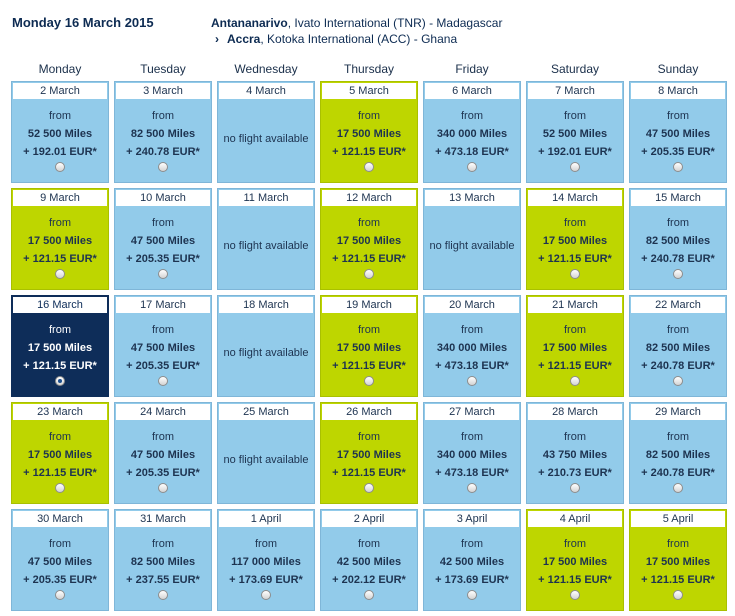 The height and width of the screenshot is (616, 735). What do you see at coordinates (266, 346) in the screenshot?
I see `day-cell: 18 March no flight available` at bounding box center [266, 346].